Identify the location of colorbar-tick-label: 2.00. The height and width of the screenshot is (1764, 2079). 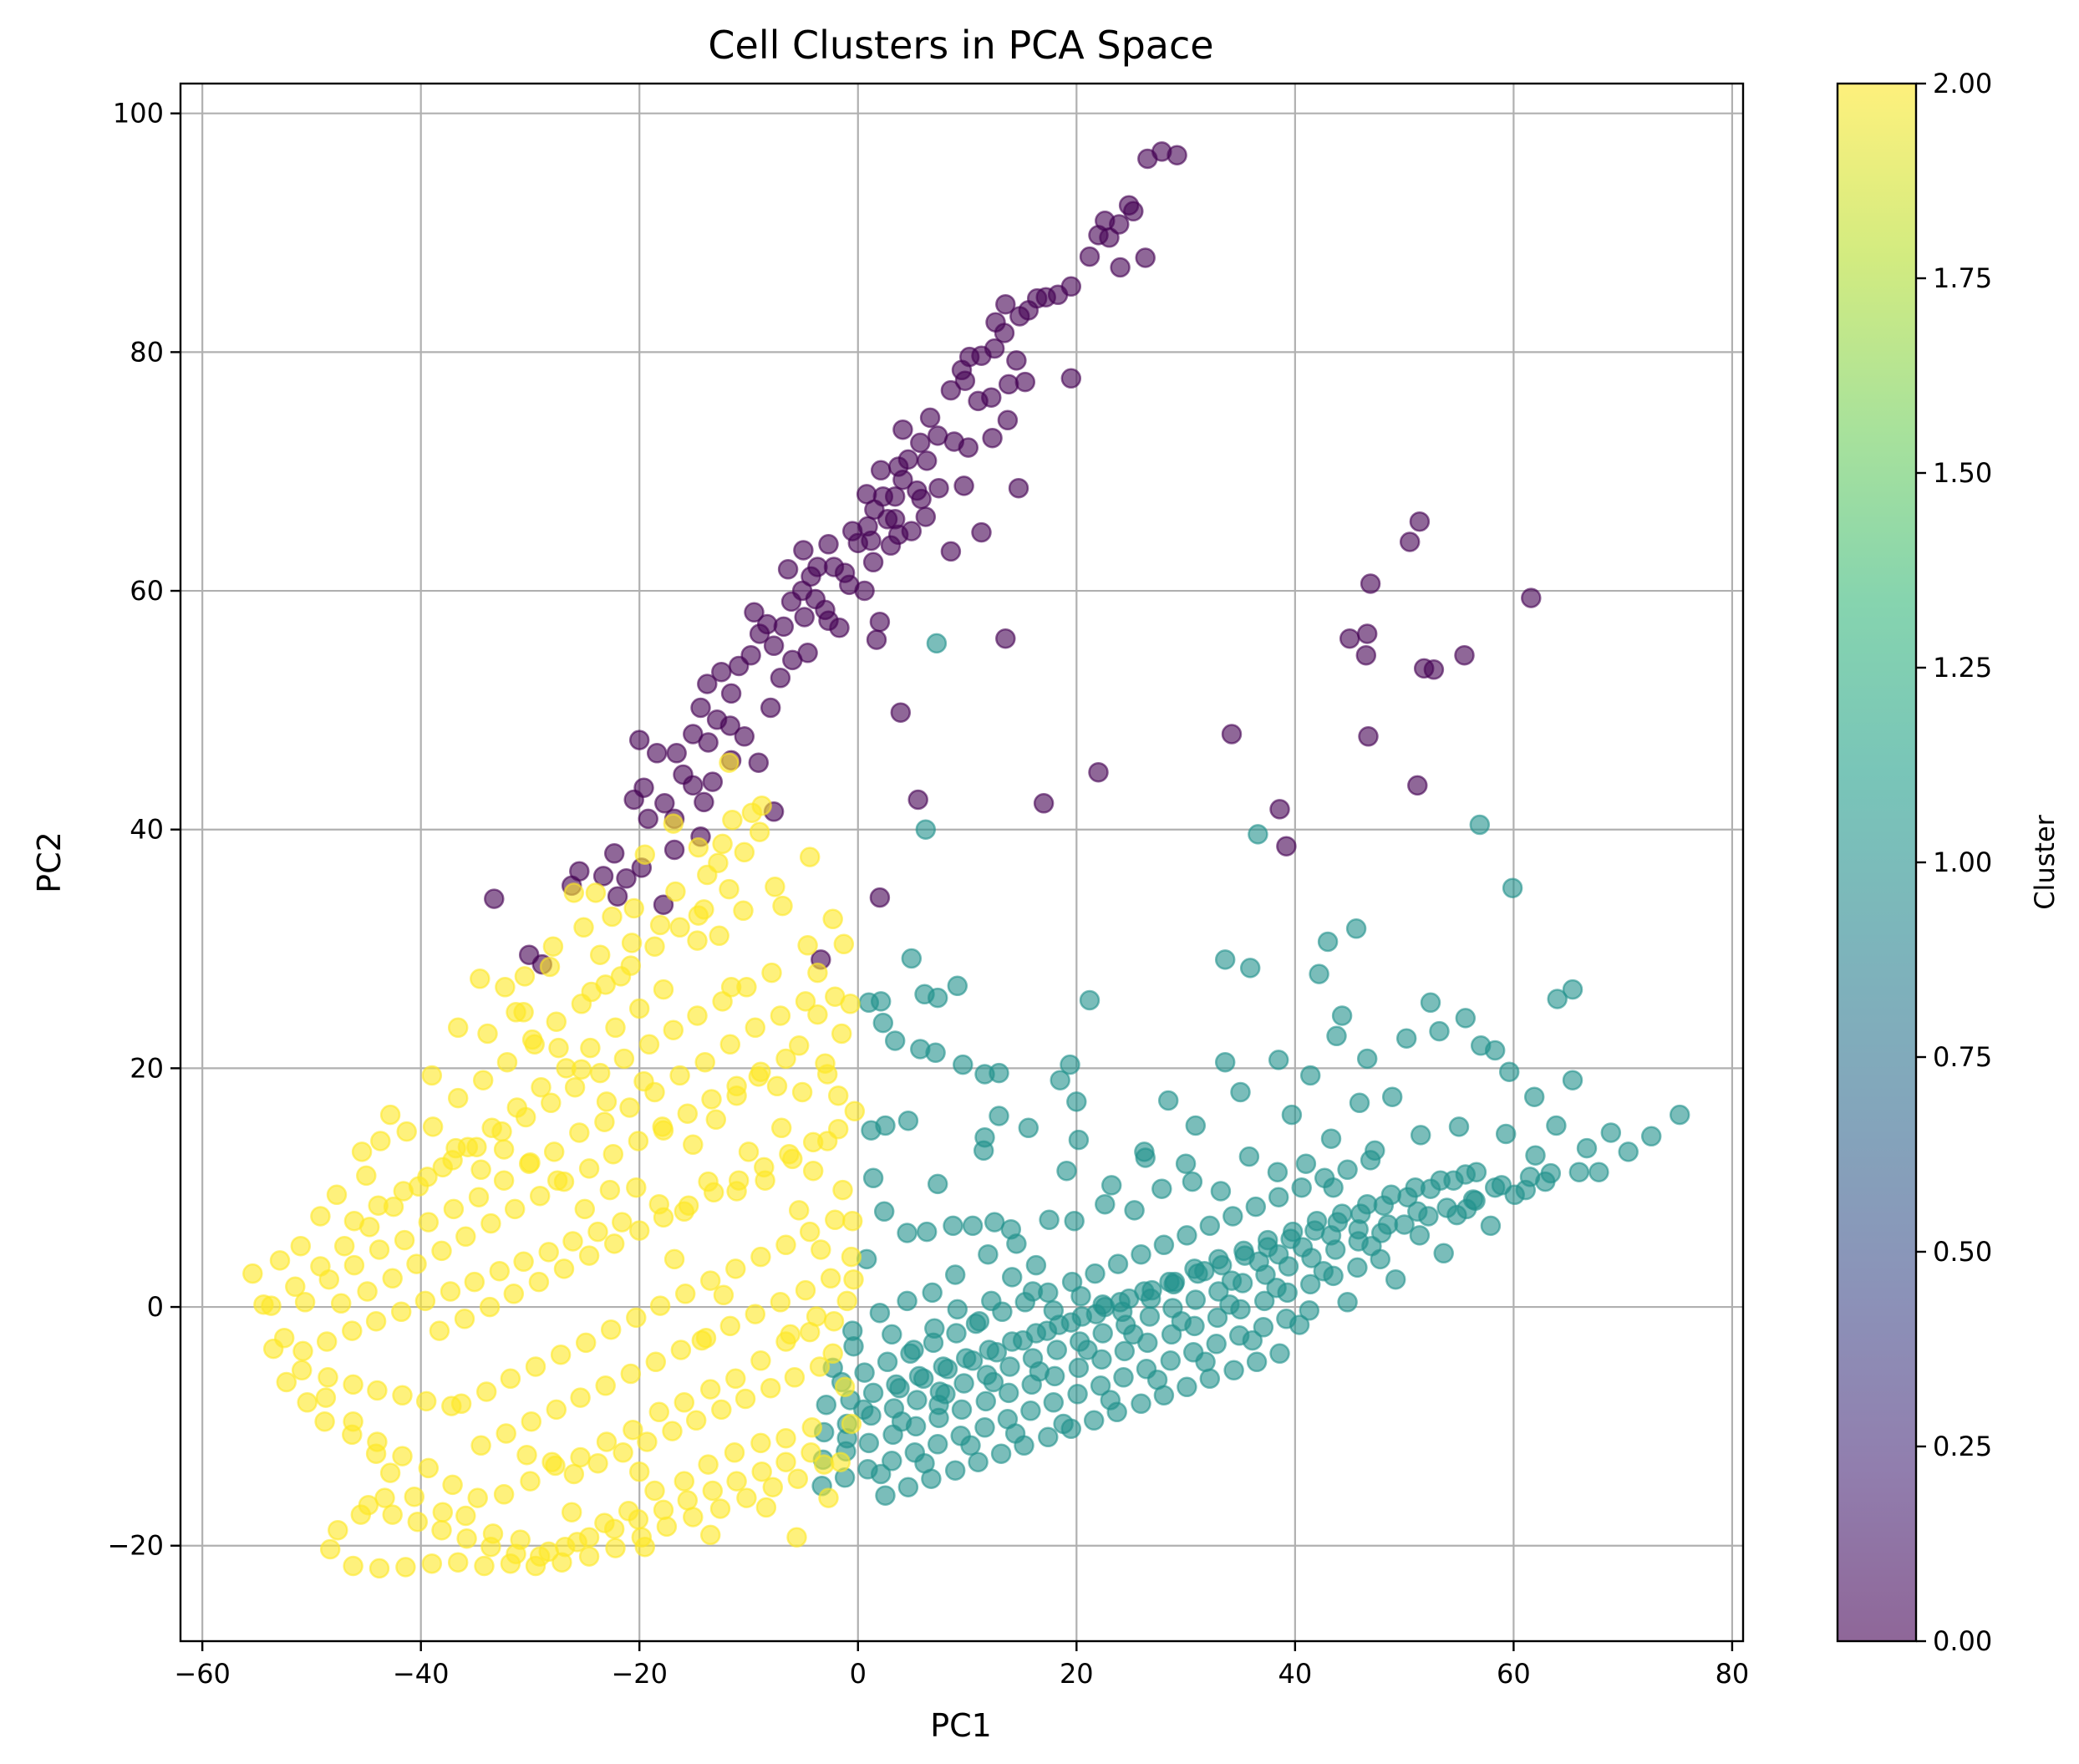
(1962, 83).